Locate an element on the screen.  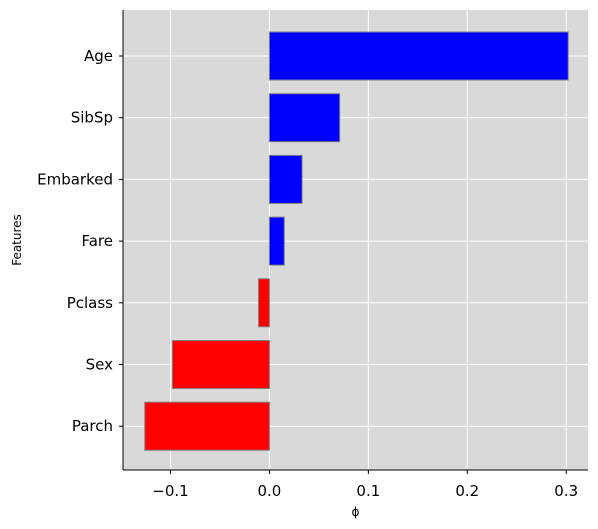
y-tick-label: SibSp is located at coordinates (92, 118).